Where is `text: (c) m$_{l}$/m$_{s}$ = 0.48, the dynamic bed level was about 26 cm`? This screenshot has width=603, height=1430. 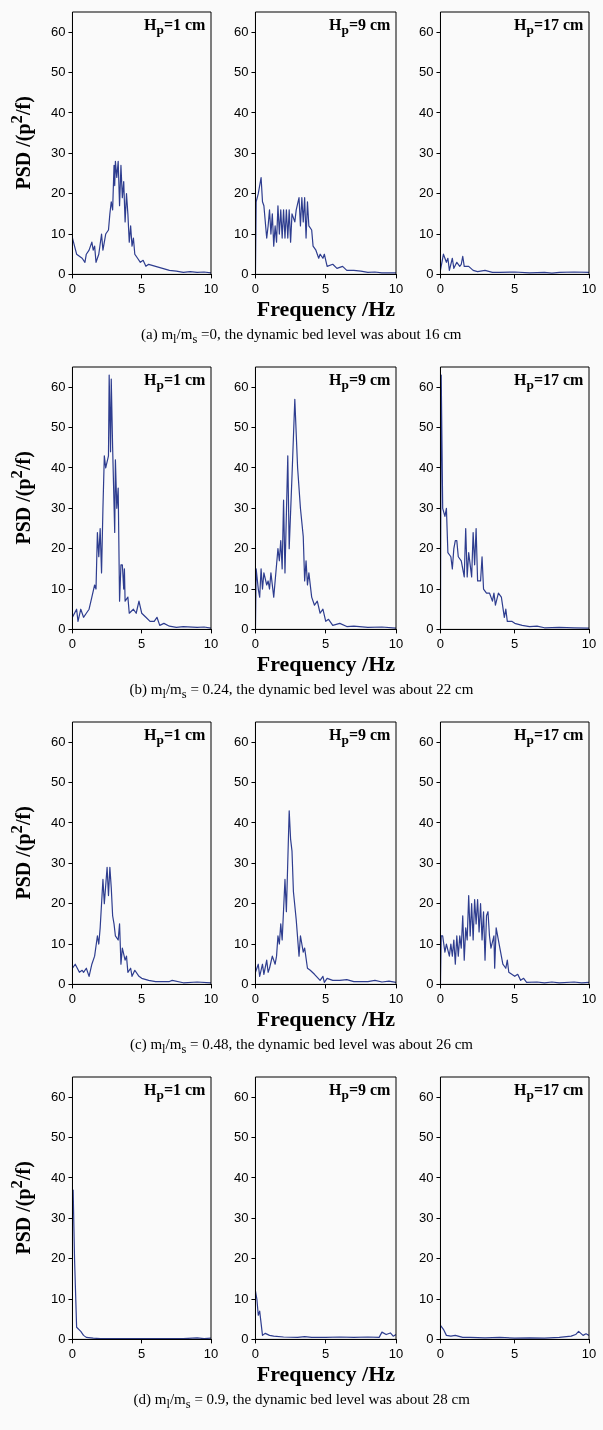 text: (c) m$_{l}$/m$_{s}$ = 0.48, the dynamic bed level was about 26 cm is located at coordinates (302, 1046).